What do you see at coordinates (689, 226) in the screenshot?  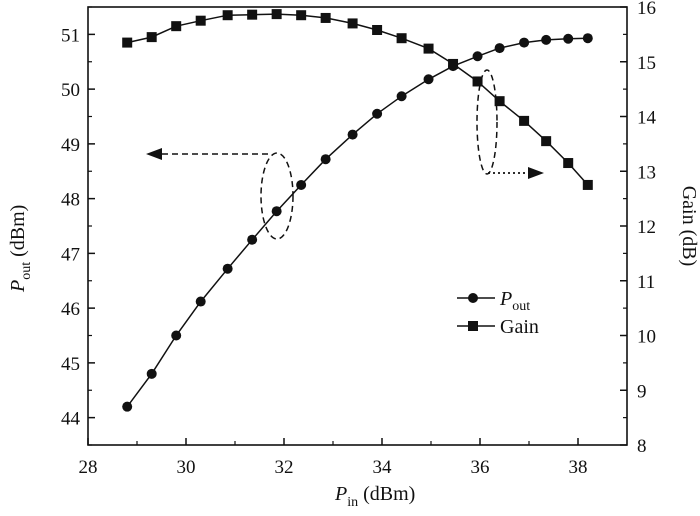 I see `right-y-axis-title: Gain (dB)` at bounding box center [689, 226].